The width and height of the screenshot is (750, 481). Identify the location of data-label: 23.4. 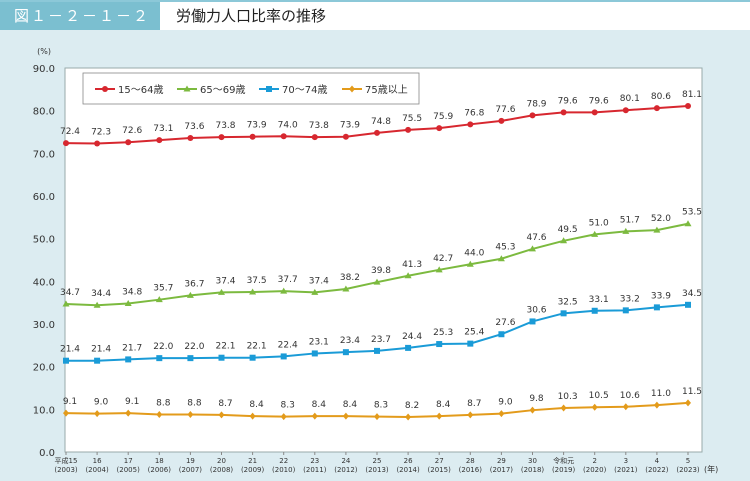
(350, 341).